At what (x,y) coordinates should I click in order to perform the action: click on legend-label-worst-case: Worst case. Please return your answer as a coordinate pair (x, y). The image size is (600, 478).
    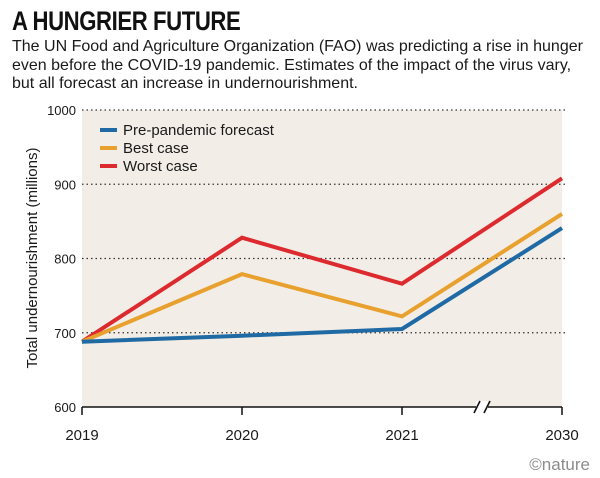
    Looking at the image, I should click on (160, 166).